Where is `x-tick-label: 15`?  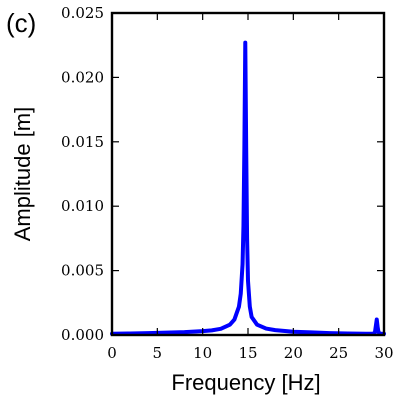 x-tick-label: 15 is located at coordinates (247, 353).